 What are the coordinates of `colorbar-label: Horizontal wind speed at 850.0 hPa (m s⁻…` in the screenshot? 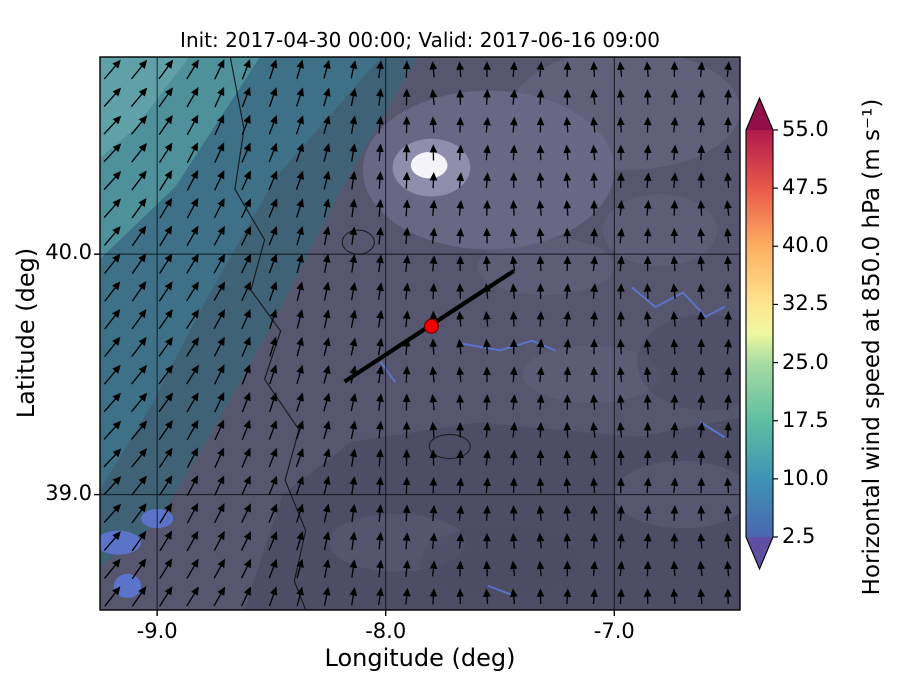 It's located at (872, 347).